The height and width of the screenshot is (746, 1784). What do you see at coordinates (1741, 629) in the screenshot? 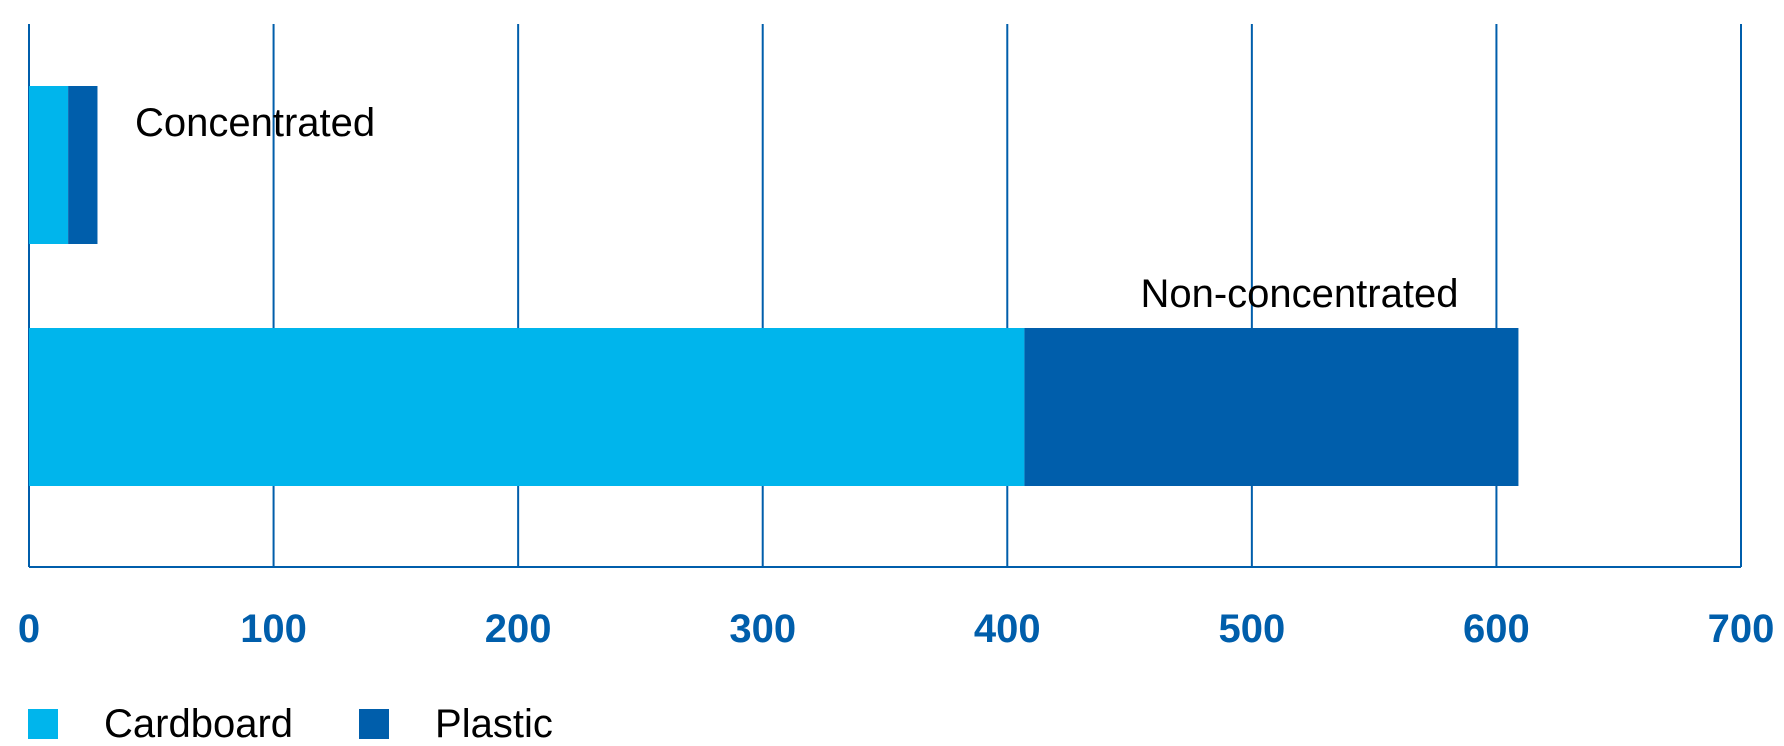
I see `x-tick-label-700: 700` at bounding box center [1741, 629].